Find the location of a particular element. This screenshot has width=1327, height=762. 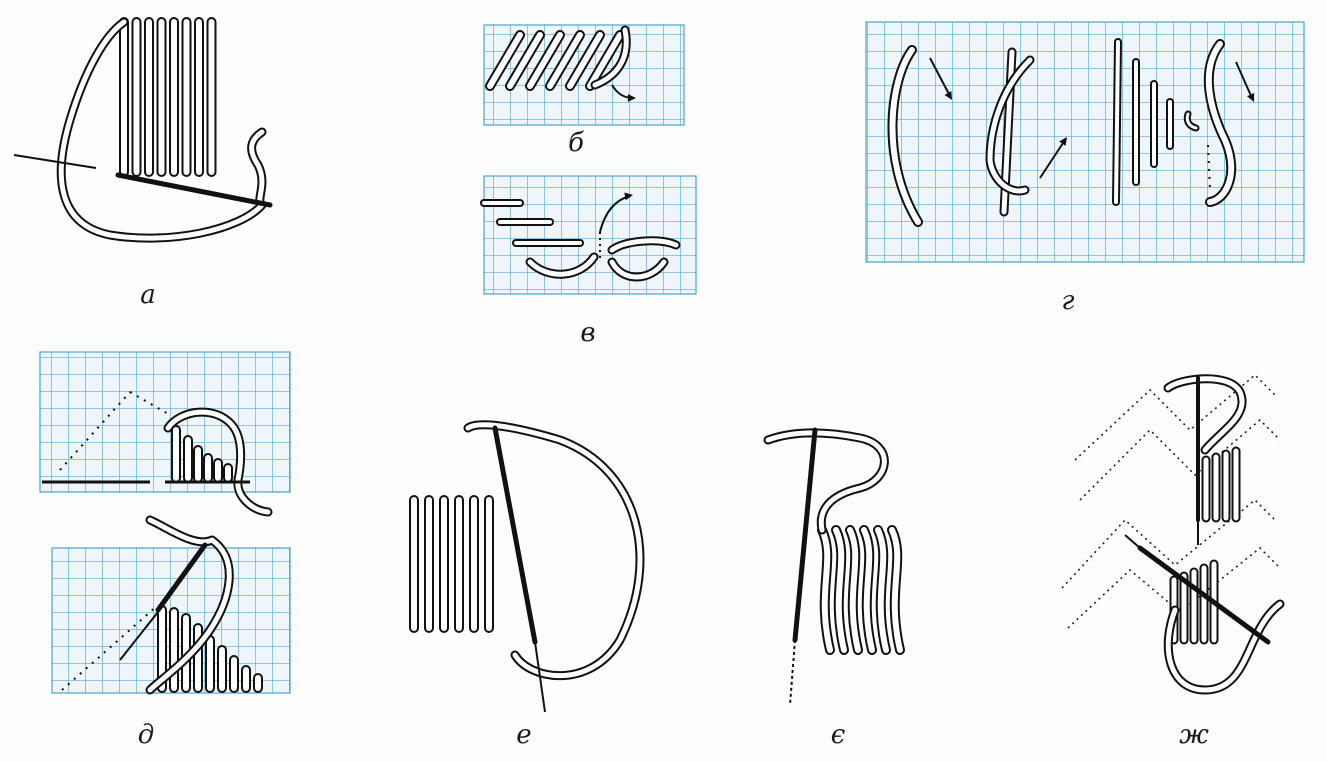

dotted-d-bot is located at coordinates (110, 647).